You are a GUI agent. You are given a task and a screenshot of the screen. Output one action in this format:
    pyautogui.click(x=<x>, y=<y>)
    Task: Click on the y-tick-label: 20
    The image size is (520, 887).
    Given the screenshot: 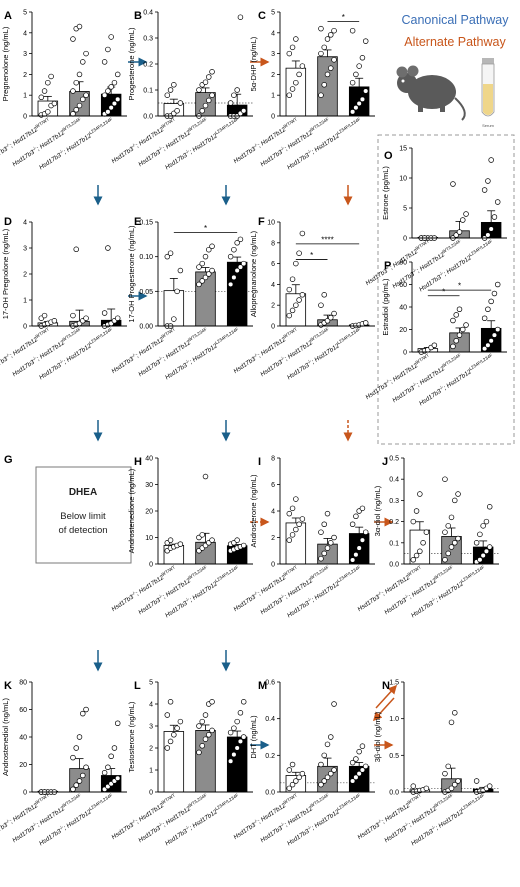 What is the action you would take?
    pyautogui.click(x=403, y=330)
    